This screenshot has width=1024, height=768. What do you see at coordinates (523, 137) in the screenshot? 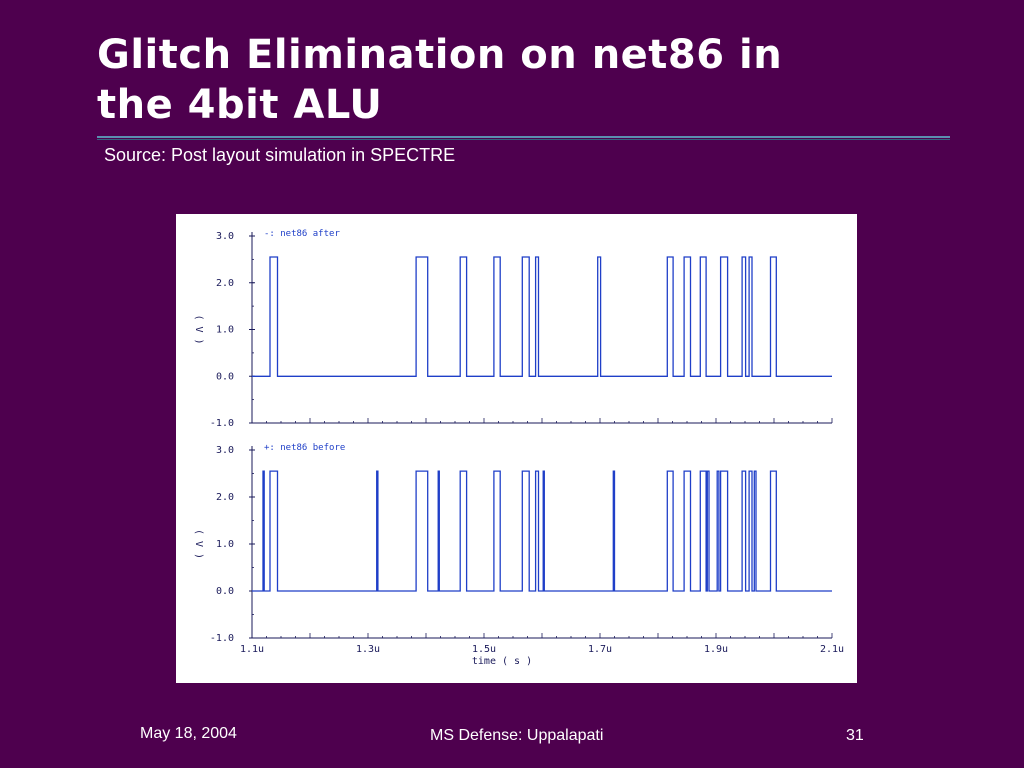
I see `title-divider` at bounding box center [523, 137].